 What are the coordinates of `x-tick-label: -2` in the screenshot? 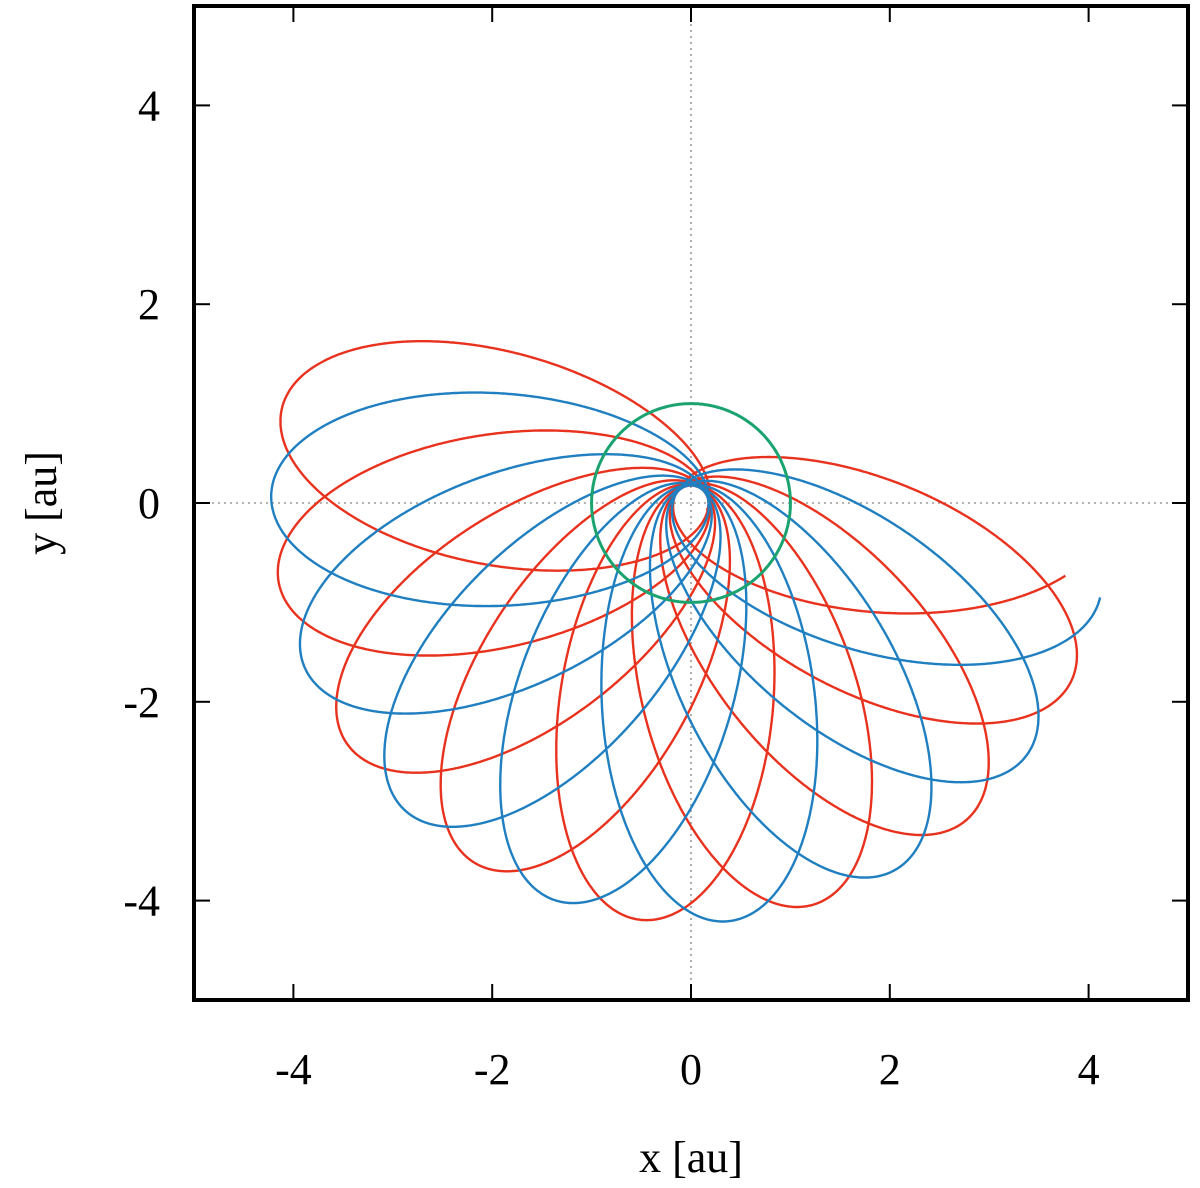 It's located at (492, 1069).